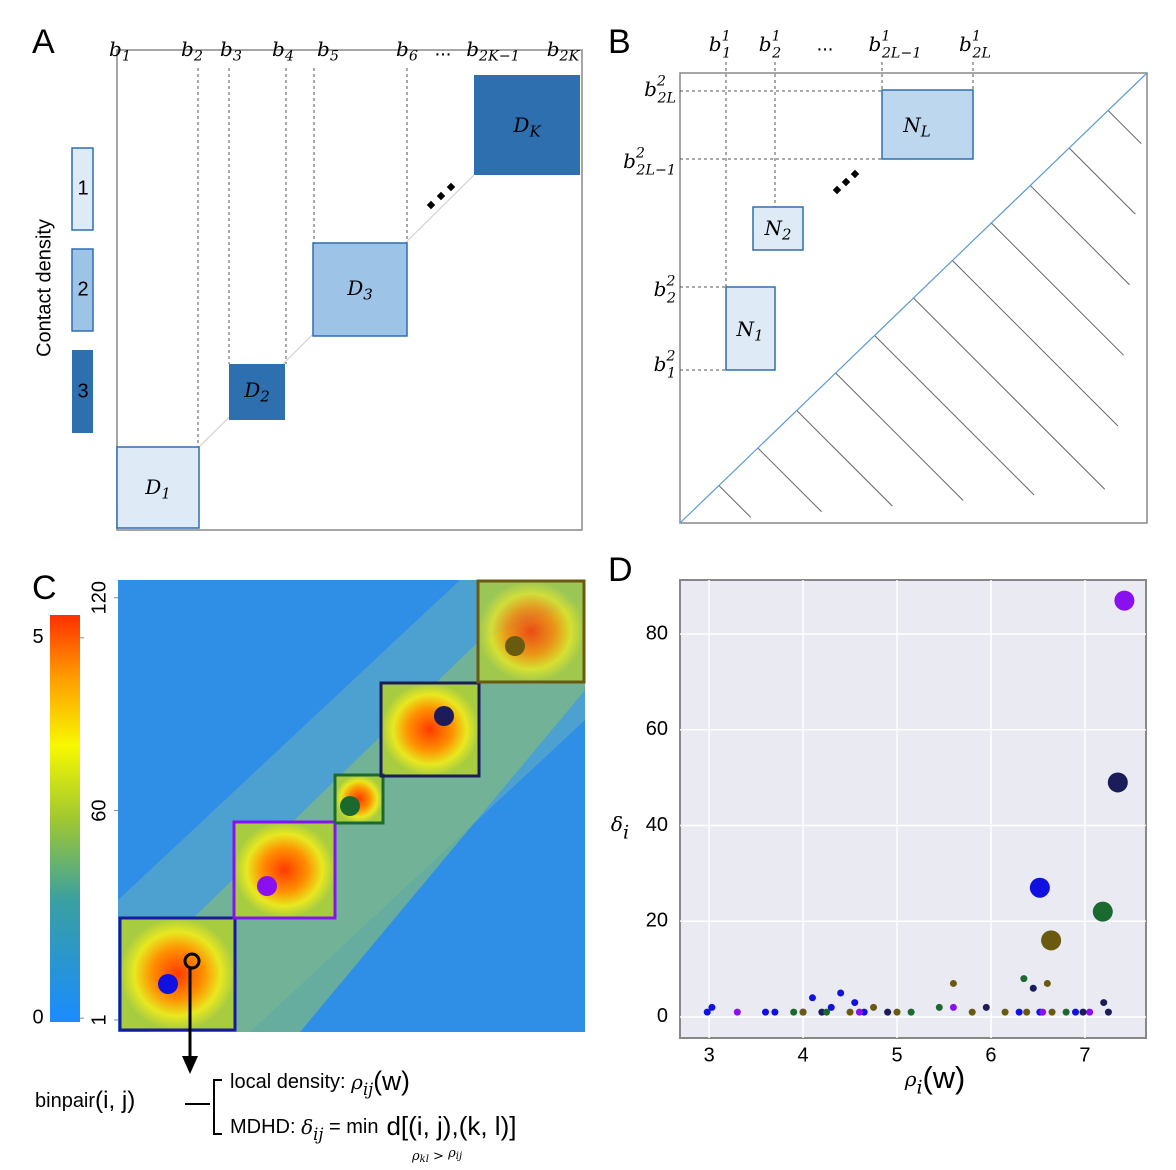  I want to click on dashed-lines, so click(302, 257).